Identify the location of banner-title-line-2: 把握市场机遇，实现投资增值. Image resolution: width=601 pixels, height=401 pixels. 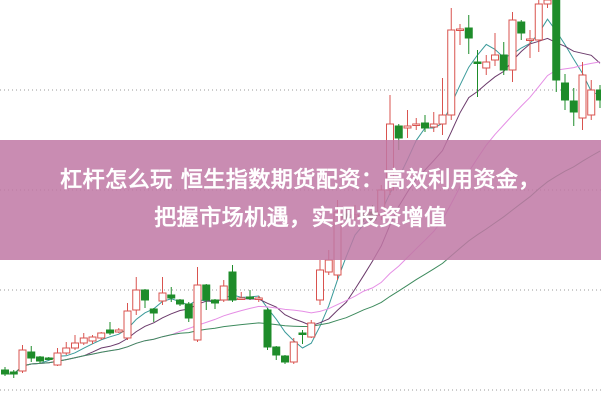
(300, 218).